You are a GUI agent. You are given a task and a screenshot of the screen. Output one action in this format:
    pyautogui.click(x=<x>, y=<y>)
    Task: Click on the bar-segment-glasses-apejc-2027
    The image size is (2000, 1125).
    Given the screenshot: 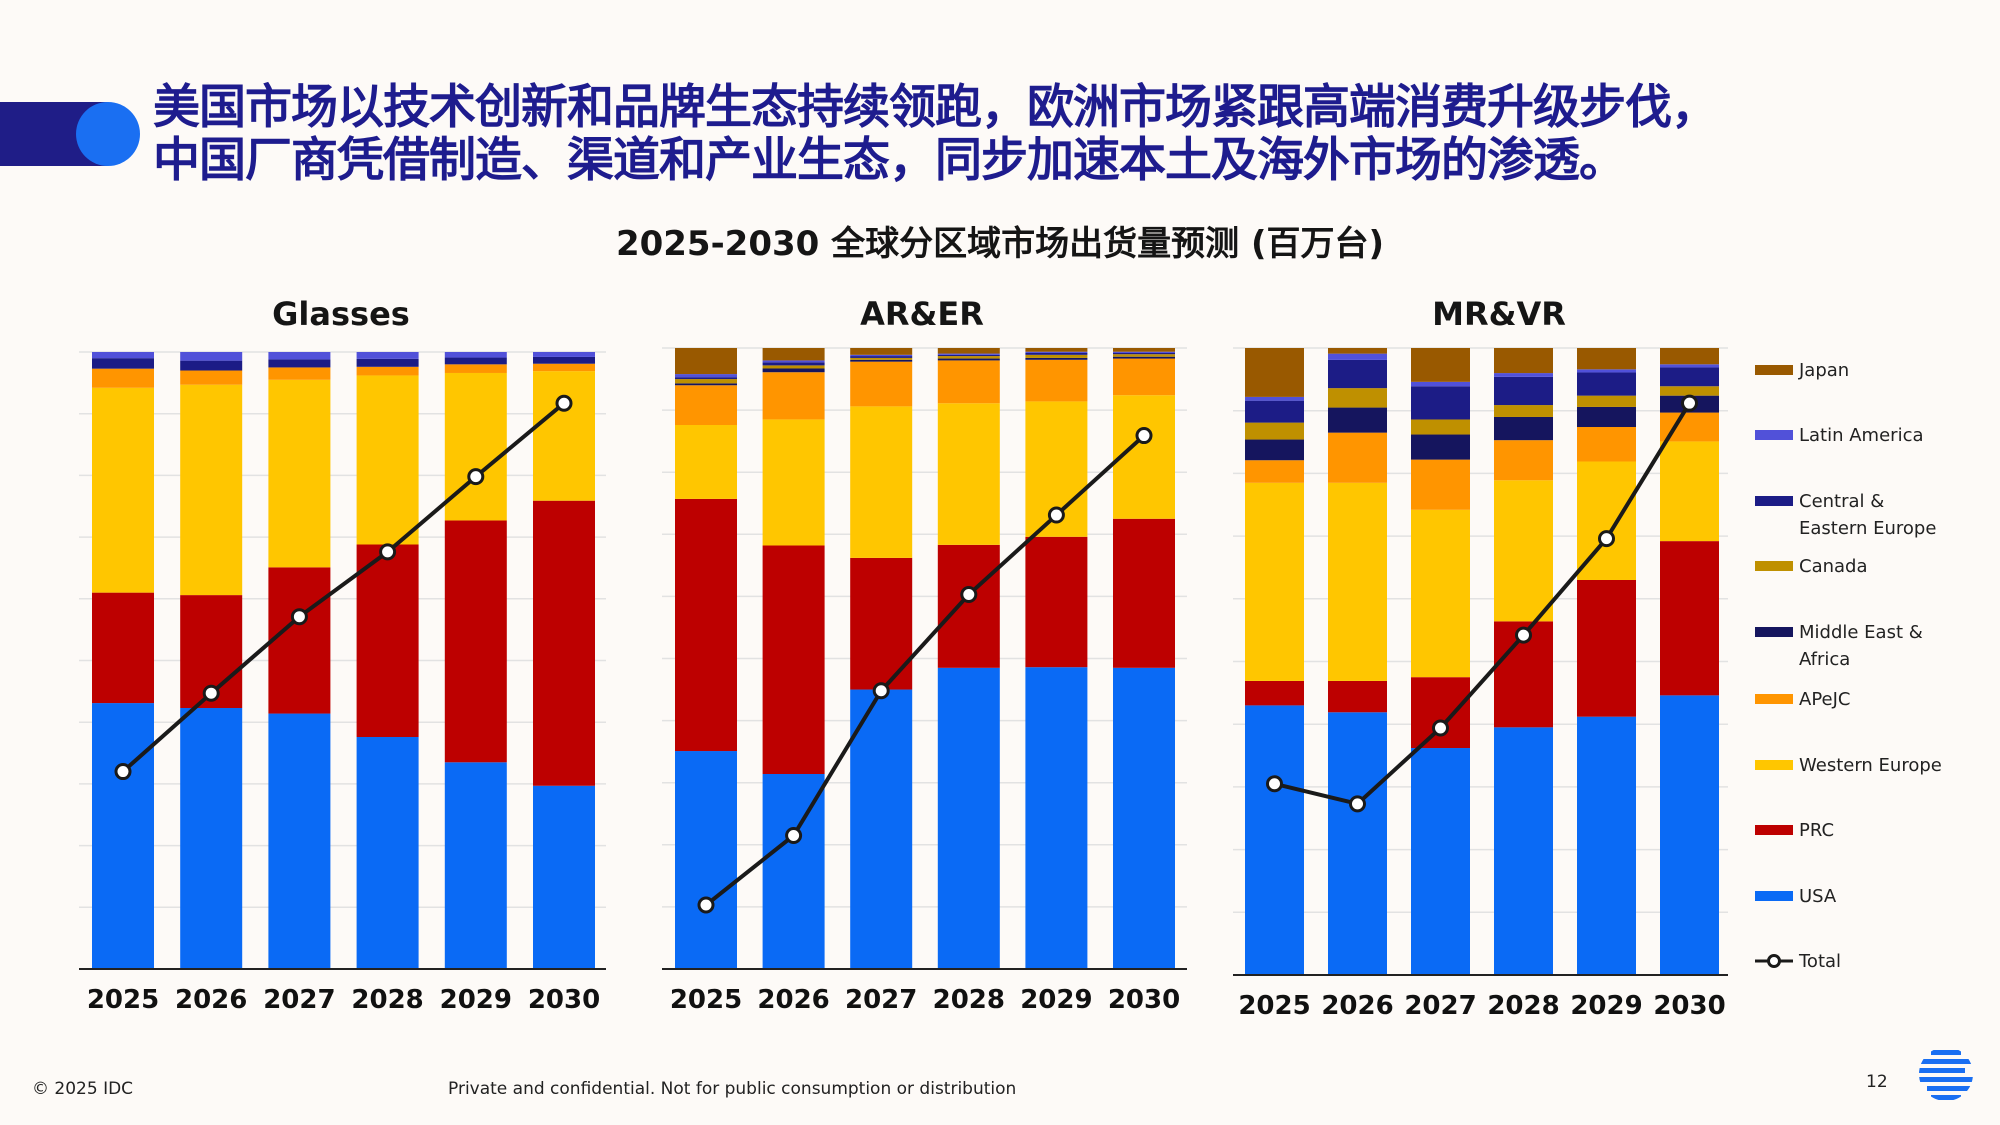 What is the action you would take?
    pyautogui.click(x=299, y=373)
    